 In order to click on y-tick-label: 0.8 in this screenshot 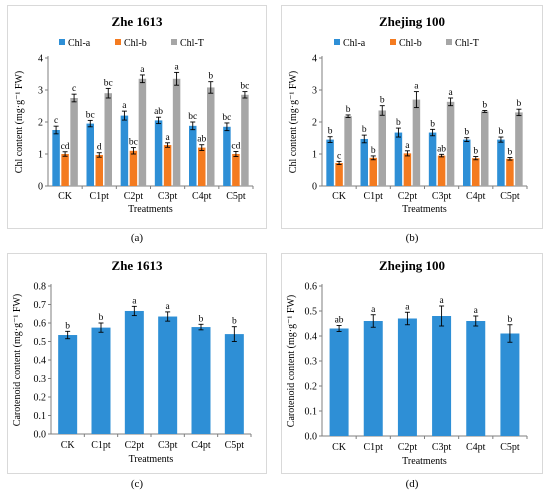, I will do `click(40, 287)`.